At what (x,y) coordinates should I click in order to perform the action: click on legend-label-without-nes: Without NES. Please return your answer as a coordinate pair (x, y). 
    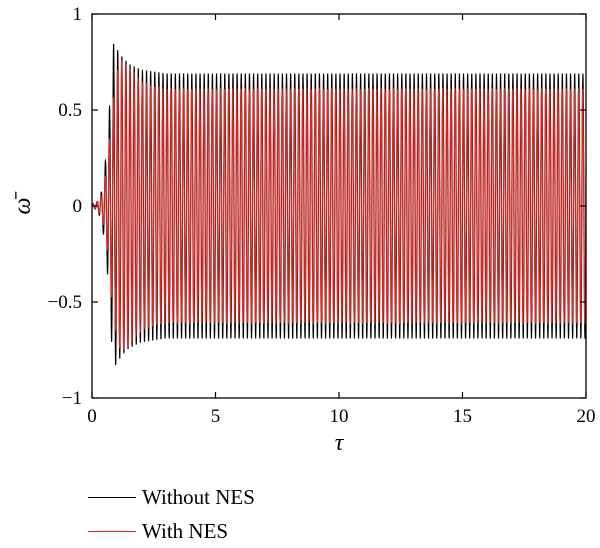
    Looking at the image, I should click on (198, 496).